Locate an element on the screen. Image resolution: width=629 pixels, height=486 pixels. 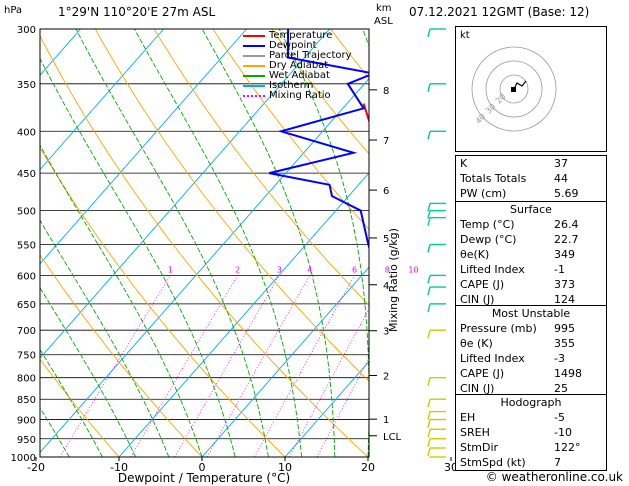
hodograph-ring-label: 40 is located at coordinates (481, 119).